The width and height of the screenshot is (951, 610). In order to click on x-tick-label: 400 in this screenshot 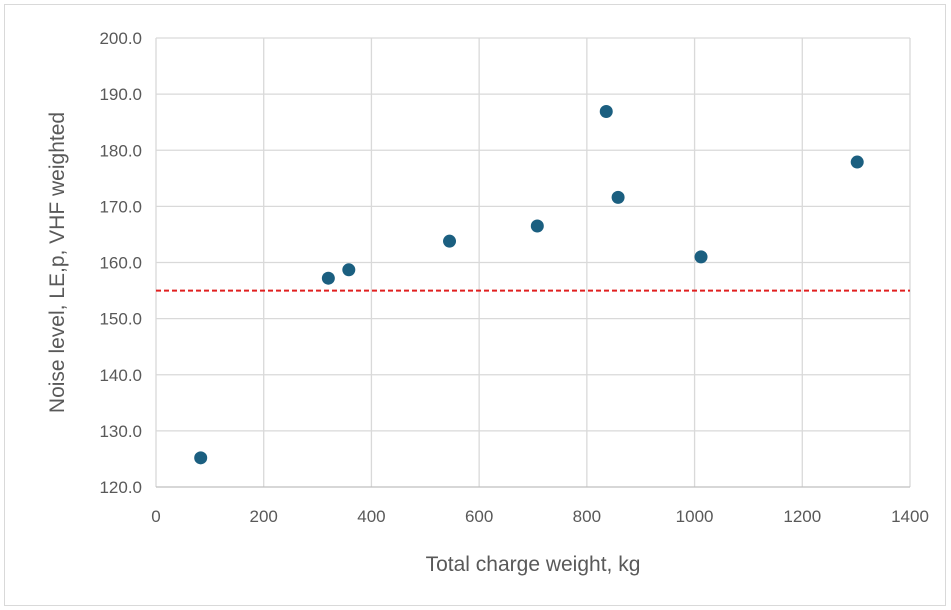, I will do `click(371, 516)`.